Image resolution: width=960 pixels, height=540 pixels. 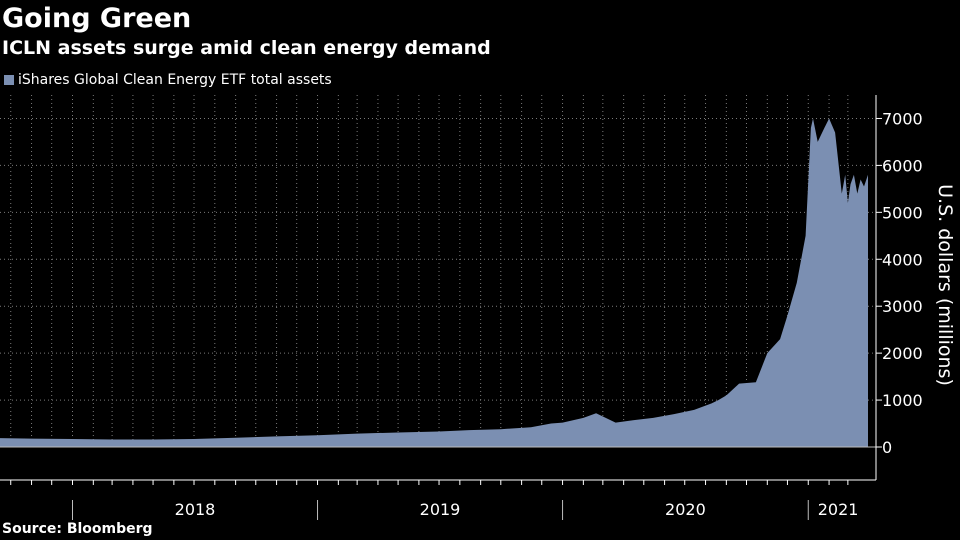 What do you see at coordinates (902, 165) in the screenshot?
I see `y-tick-label: 6000` at bounding box center [902, 165].